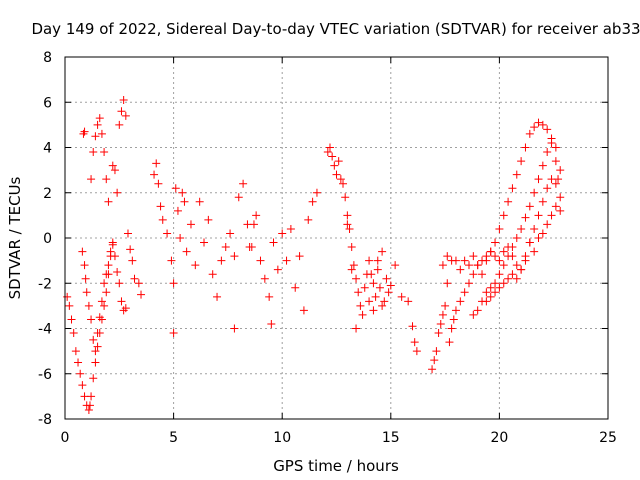 The image size is (640, 480). What do you see at coordinates (391, 438) in the screenshot?
I see `x-tick-label: 15` at bounding box center [391, 438].